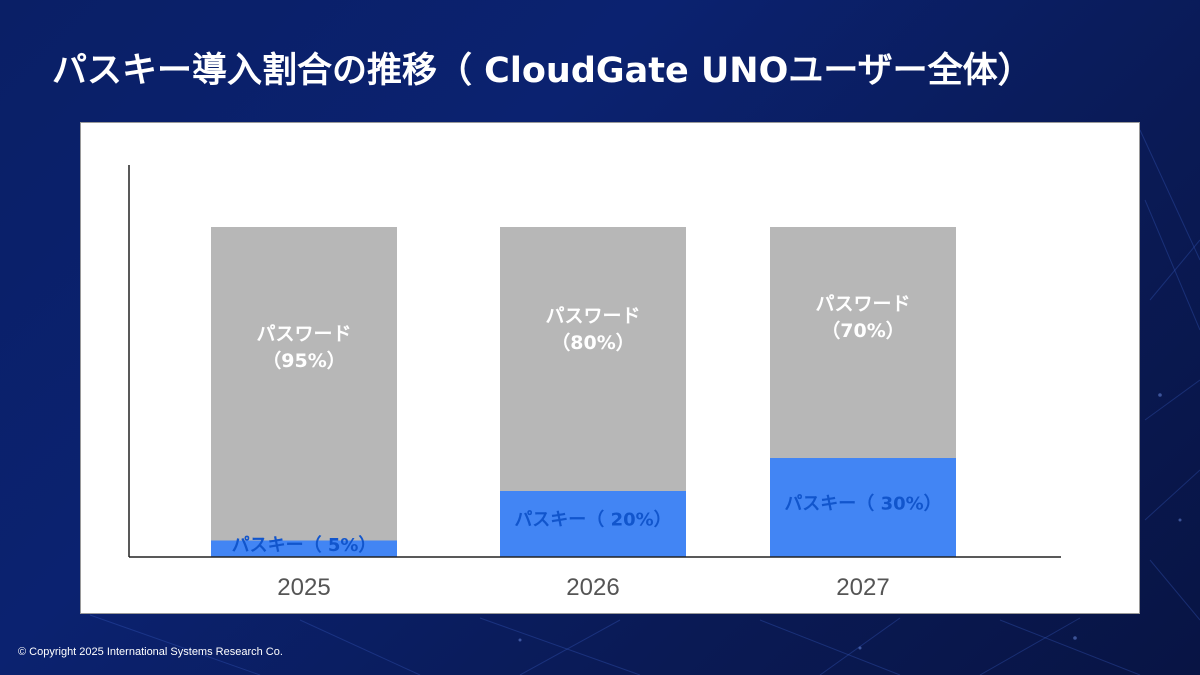 Image resolution: width=1200 pixels, height=675 pixels. What do you see at coordinates (303, 360) in the screenshot?
I see `password-label-2025-line-2: （95%）` at bounding box center [303, 360].